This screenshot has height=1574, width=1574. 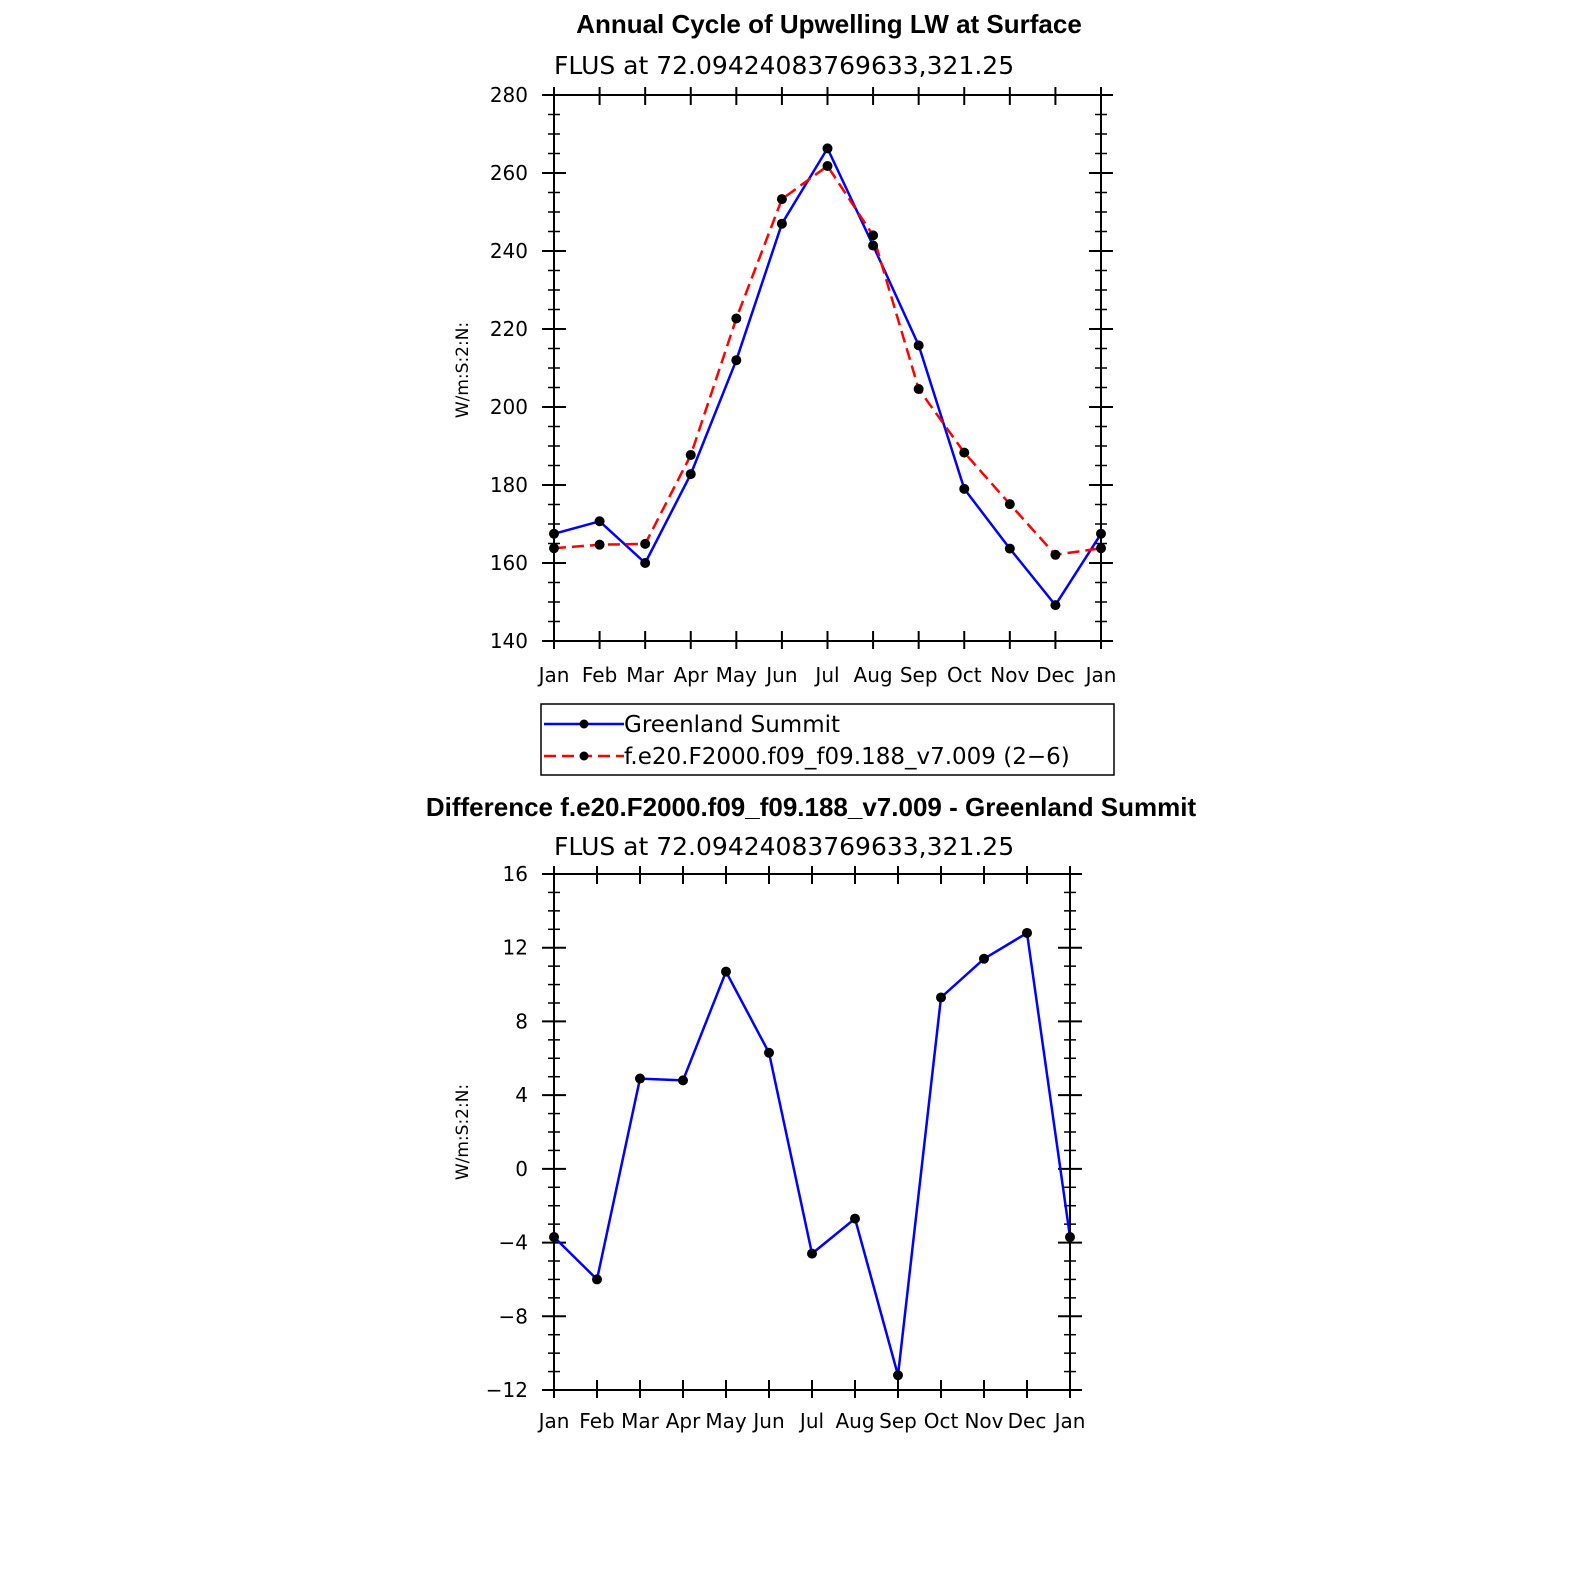 I want to click on y-tick-label: 12, so click(x=515, y=948).